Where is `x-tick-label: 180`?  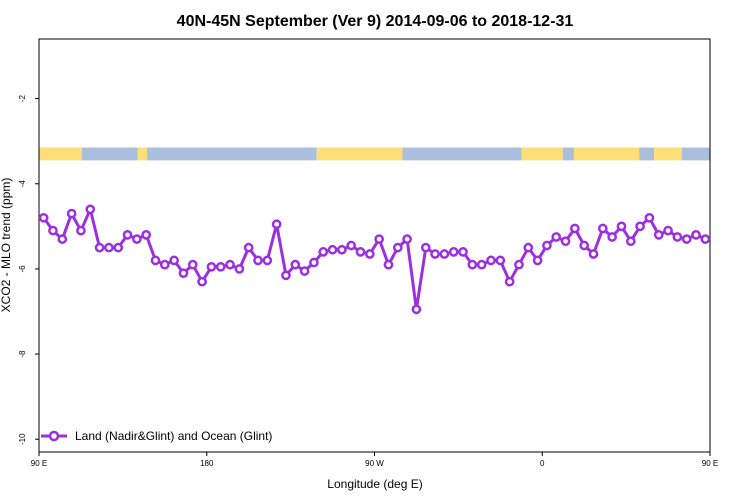 x-tick-label: 180 is located at coordinates (207, 463).